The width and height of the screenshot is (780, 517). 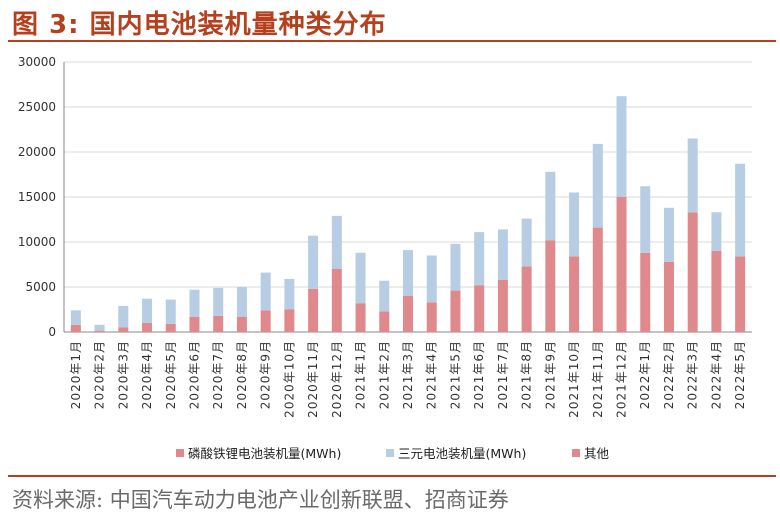 What do you see at coordinates (194, 374) in the screenshot?
I see `x-tick-label: 2020年6月` at bounding box center [194, 374].